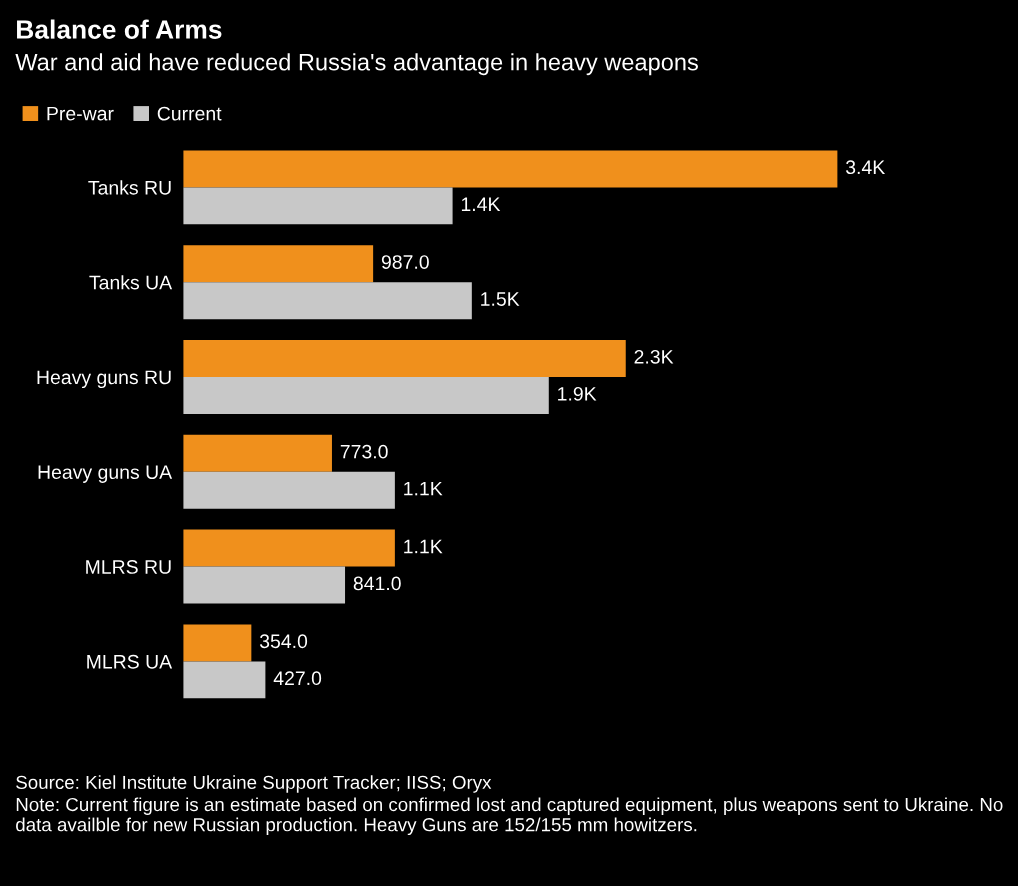 The width and height of the screenshot is (1018, 886). What do you see at coordinates (129, 187) in the screenshot?
I see `y-tick-label: Tanks RU` at bounding box center [129, 187].